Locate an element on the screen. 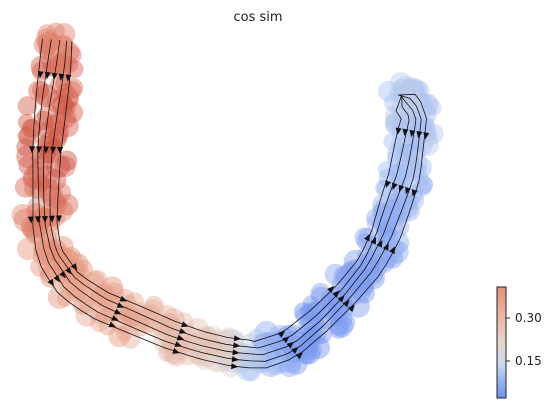  colorbar-tick-label: 0.30 is located at coordinates (528, 318).